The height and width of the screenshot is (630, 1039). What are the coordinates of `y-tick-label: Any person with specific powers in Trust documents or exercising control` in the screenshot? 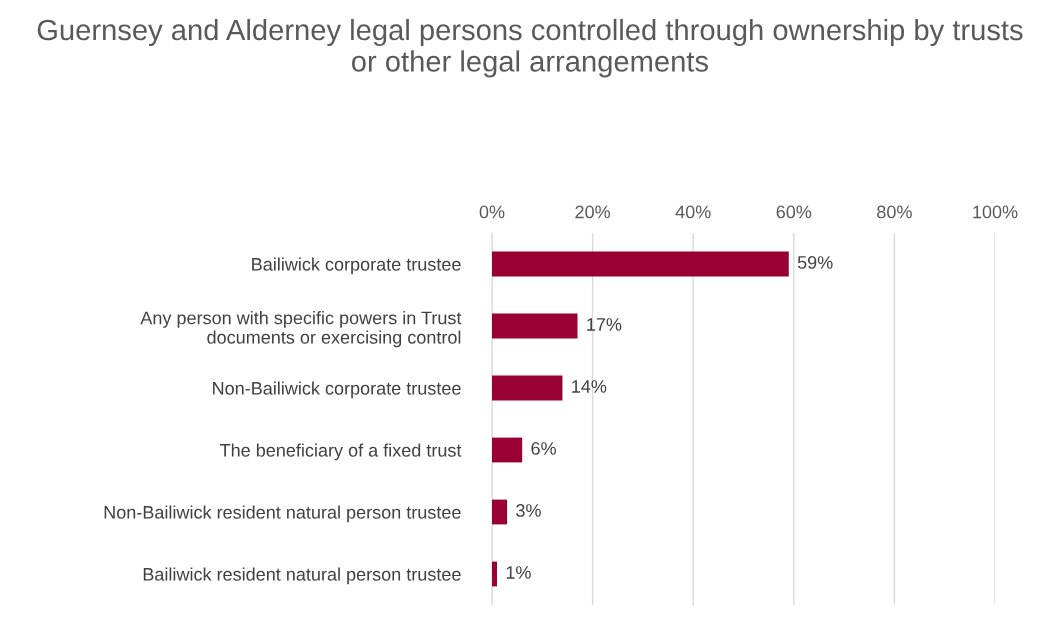 It's located at (301, 329).